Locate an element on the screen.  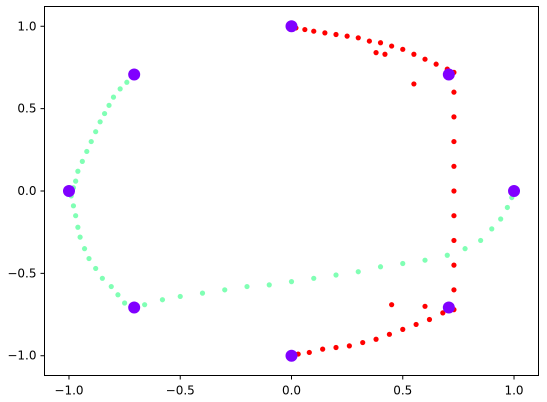
y-tick-label: 0.0 is located at coordinates (26, 191).